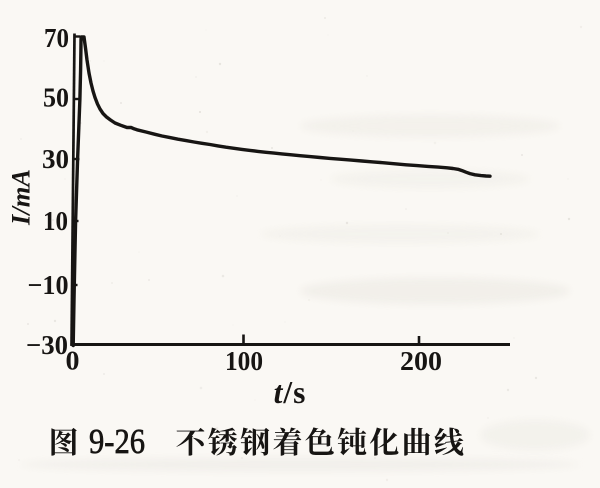  What do you see at coordinates (421, 361) in the screenshot?
I see `svg-text: 200` at bounding box center [421, 361].